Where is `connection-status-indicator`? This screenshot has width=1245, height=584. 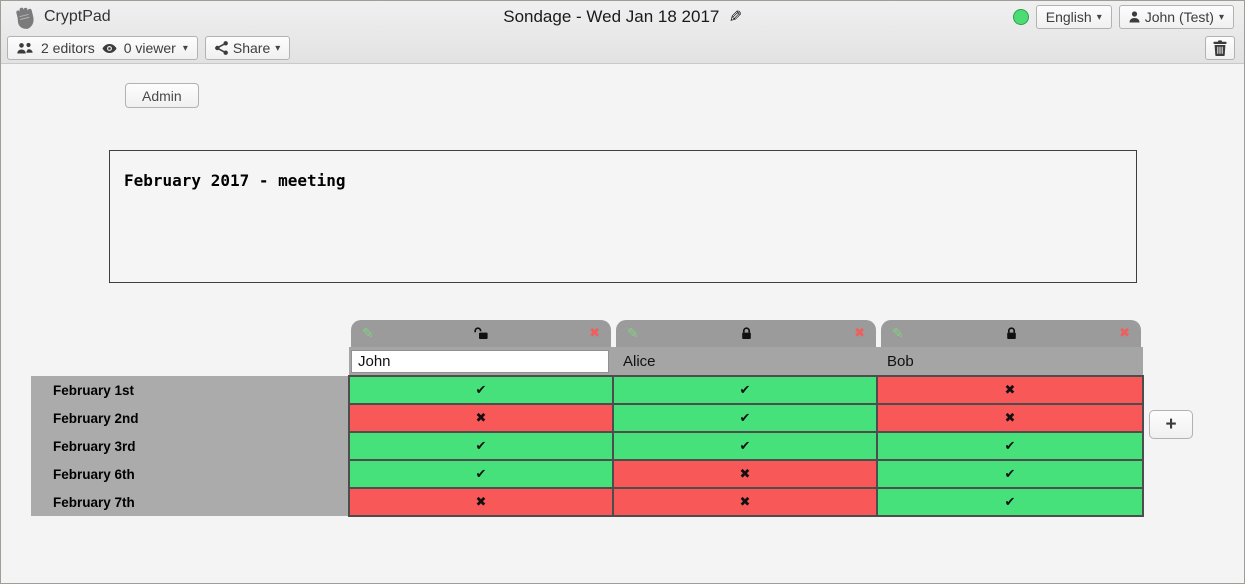 connection-status-indicator is located at coordinates (1020, 17).